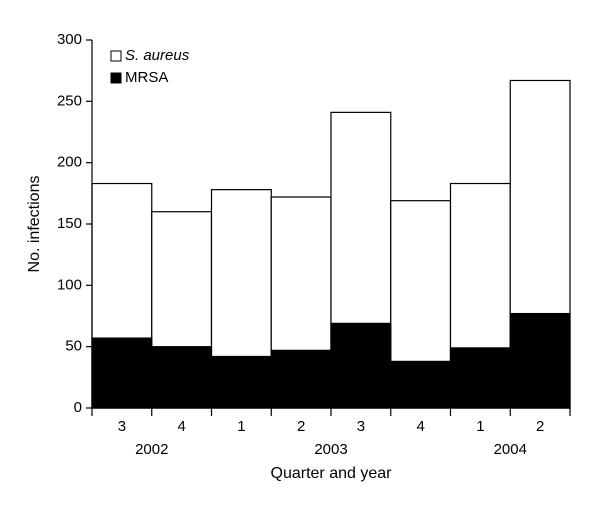 Image resolution: width=600 pixels, height=509 pixels. Describe the element at coordinates (146, 77) in the screenshot. I see `legend-label: MRSA` at that location.